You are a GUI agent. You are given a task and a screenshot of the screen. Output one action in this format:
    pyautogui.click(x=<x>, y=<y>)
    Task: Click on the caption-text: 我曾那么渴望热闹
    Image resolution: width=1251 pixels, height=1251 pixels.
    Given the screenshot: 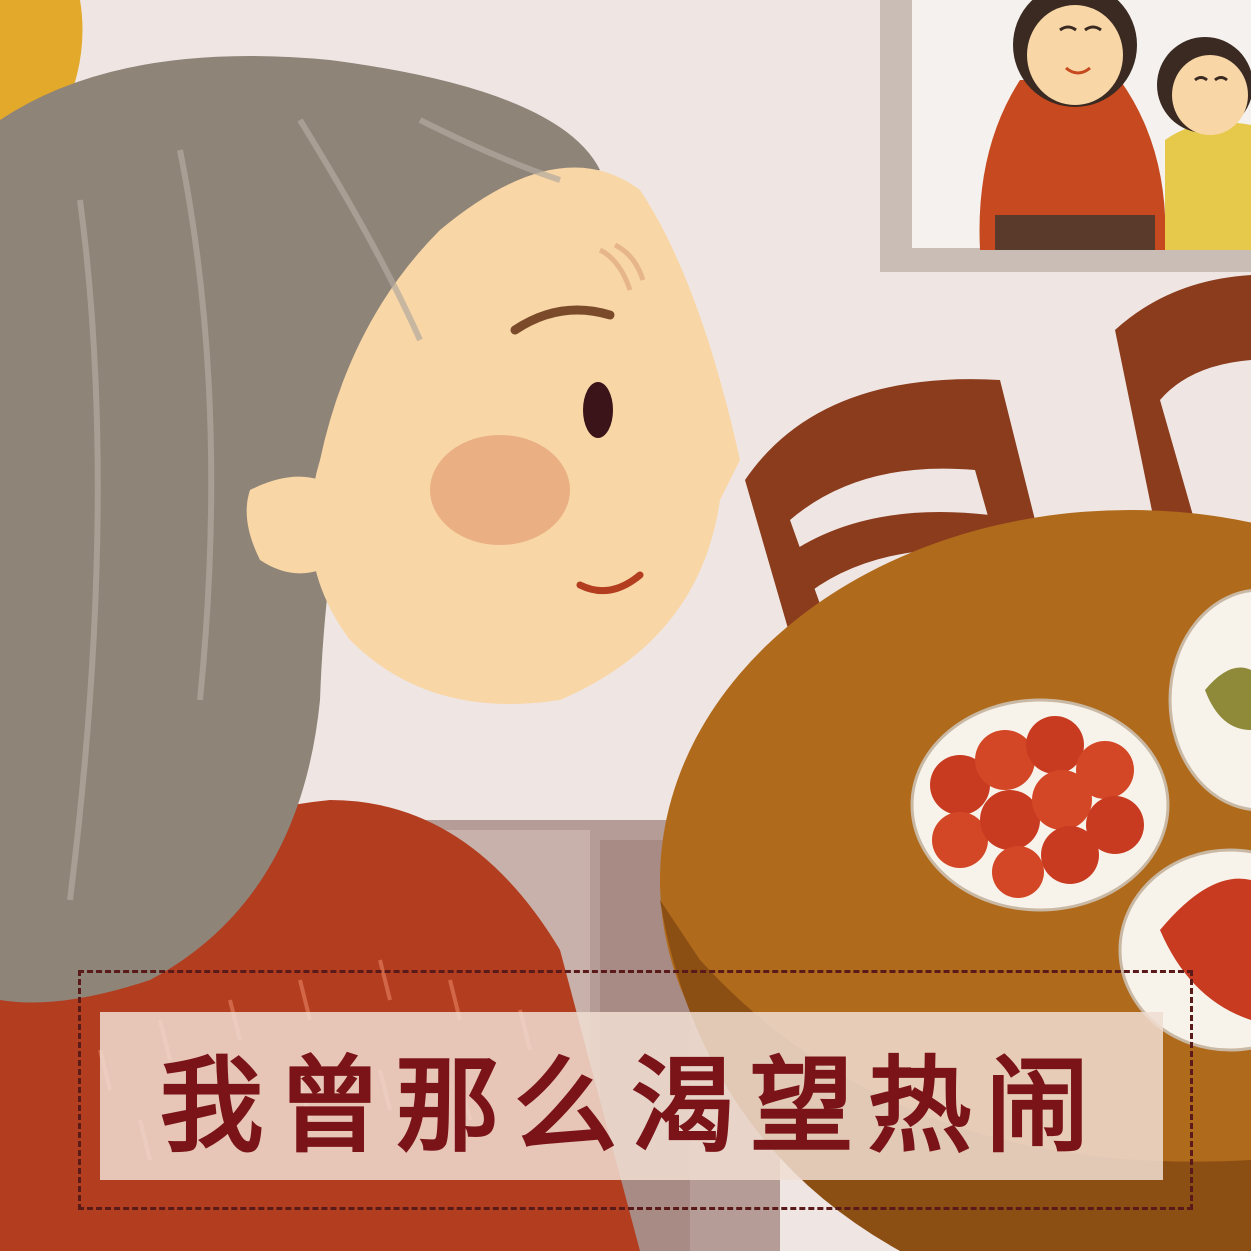 What is the action you would take?
    pyautogui.click(x=631, y=1105)
    